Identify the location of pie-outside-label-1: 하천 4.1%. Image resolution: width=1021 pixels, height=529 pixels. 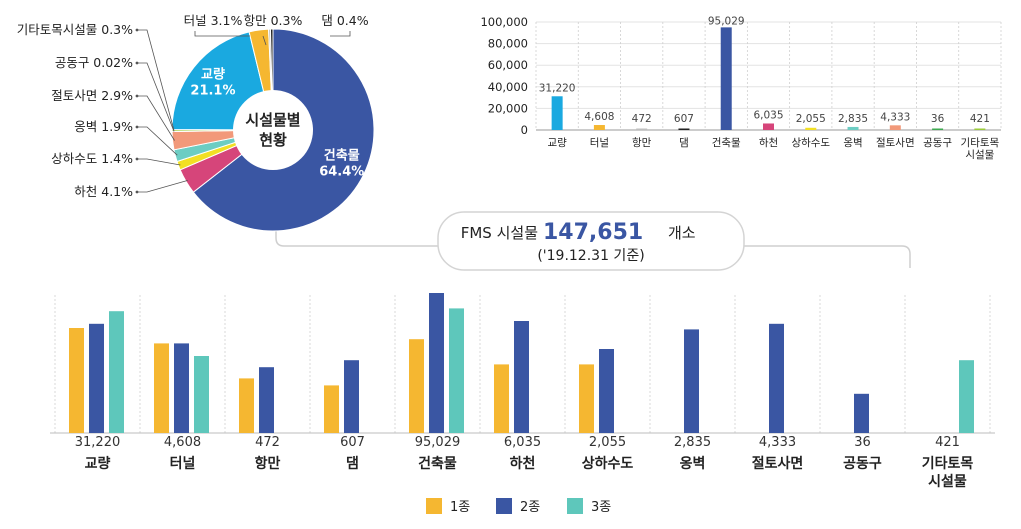
(103, 191).